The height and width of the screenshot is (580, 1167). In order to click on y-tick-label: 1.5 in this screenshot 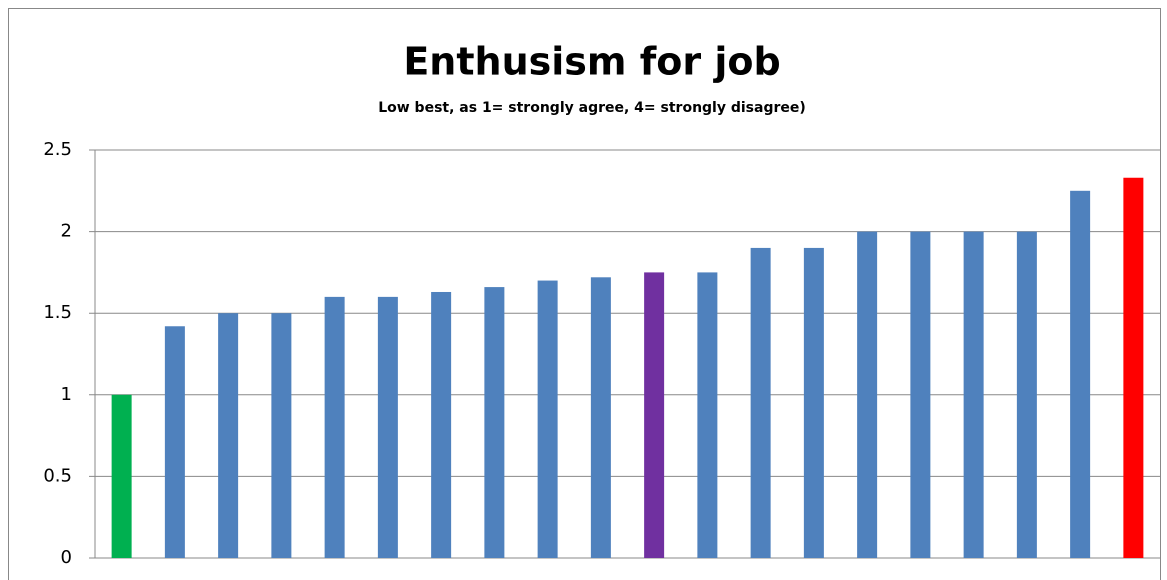, I will do `click(57, 312)`.